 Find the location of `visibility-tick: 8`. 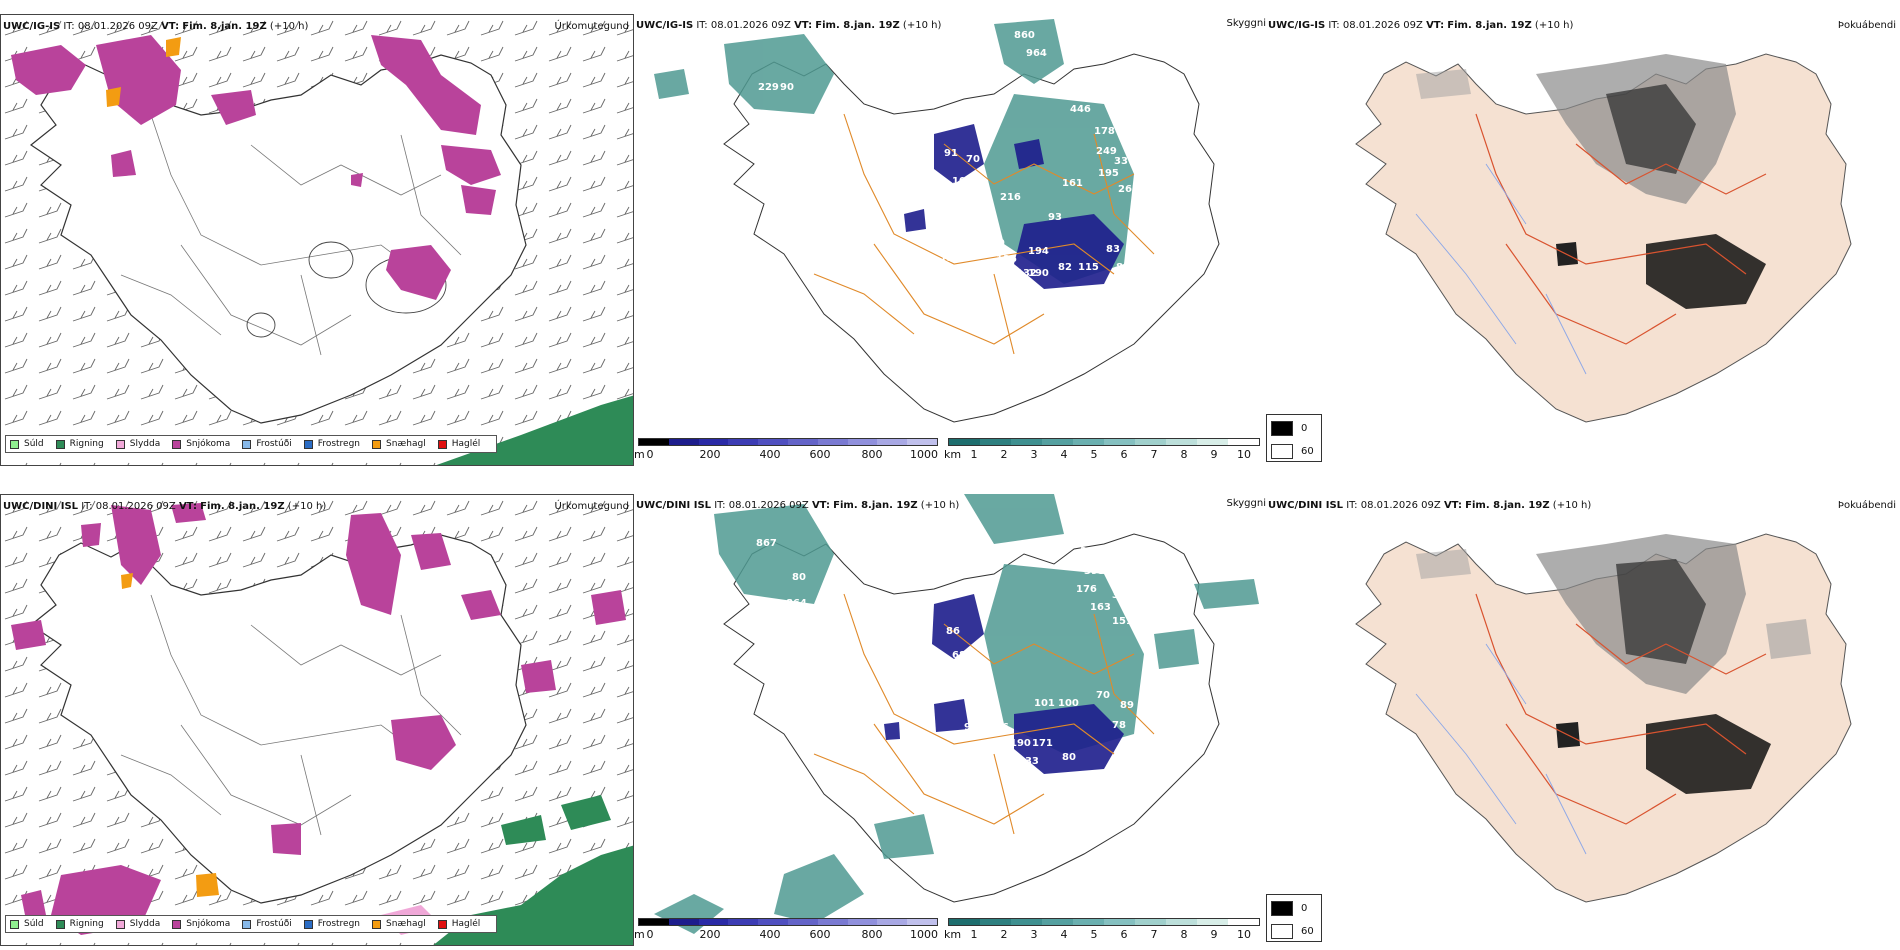

visibility-tick: 8 is located at coordinates (1184, 454).